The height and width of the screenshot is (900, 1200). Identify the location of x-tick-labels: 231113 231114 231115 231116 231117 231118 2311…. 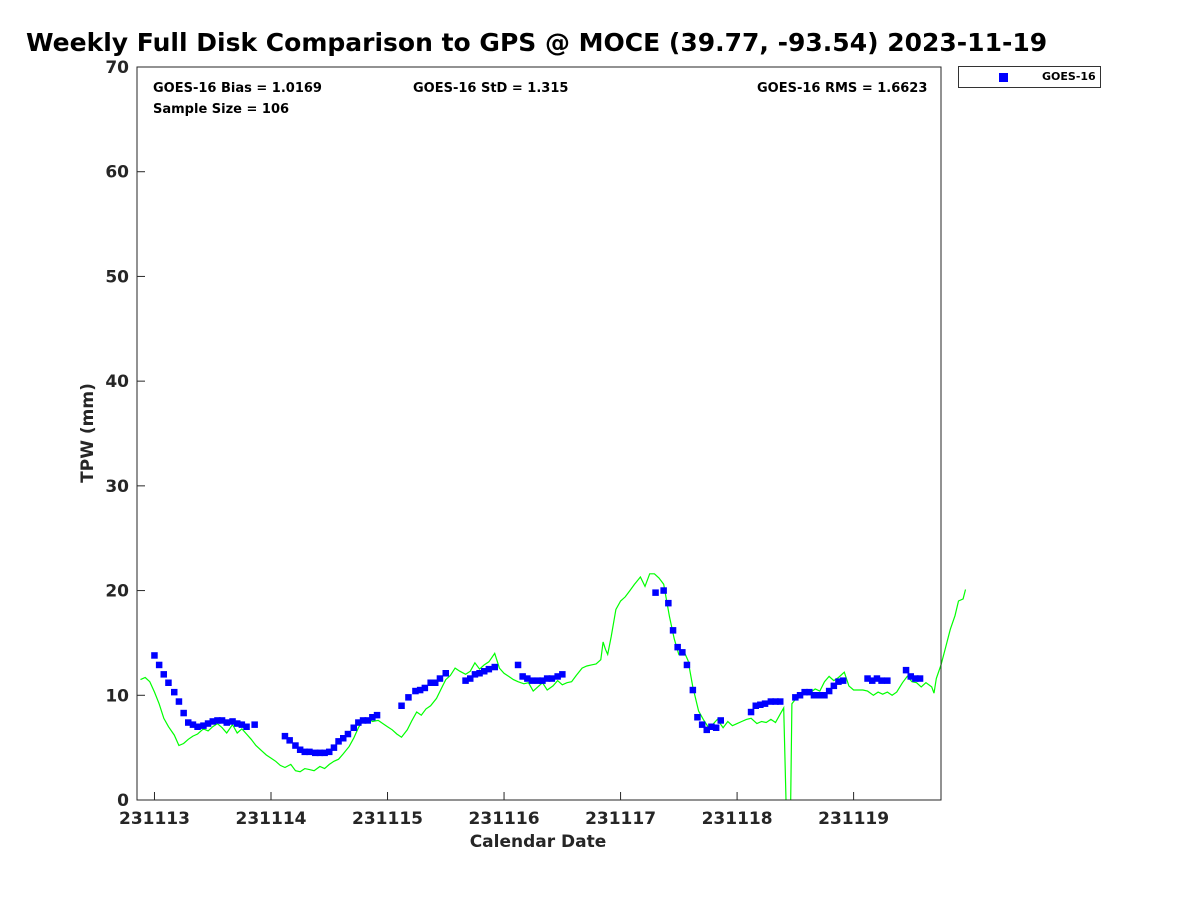
(504, 819).